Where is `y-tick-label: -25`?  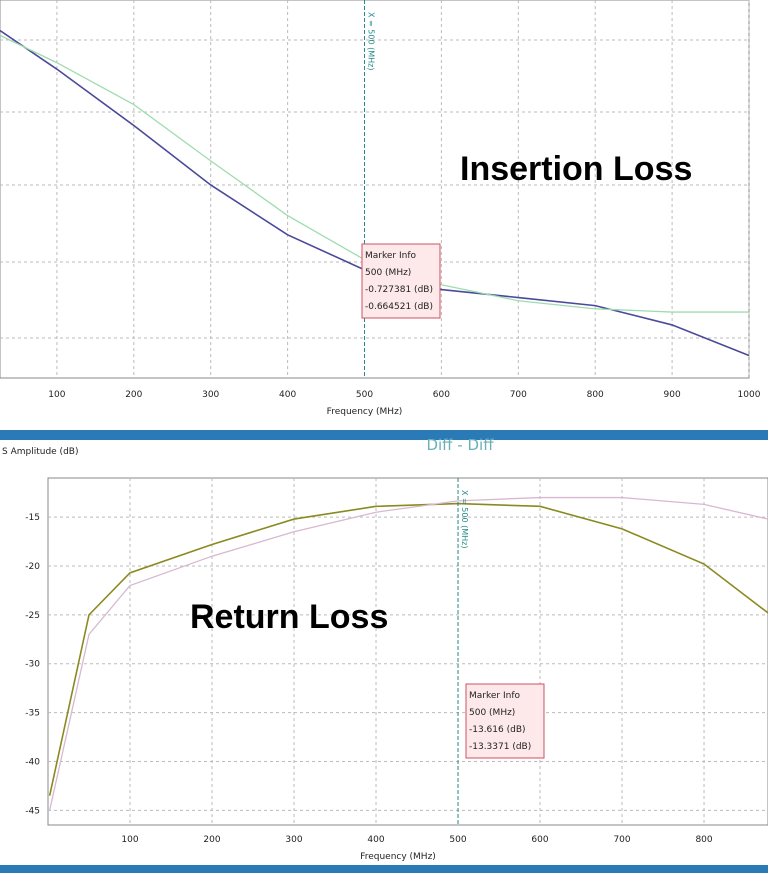 y-tick-label: -25 is located at coordinates (32, 616).